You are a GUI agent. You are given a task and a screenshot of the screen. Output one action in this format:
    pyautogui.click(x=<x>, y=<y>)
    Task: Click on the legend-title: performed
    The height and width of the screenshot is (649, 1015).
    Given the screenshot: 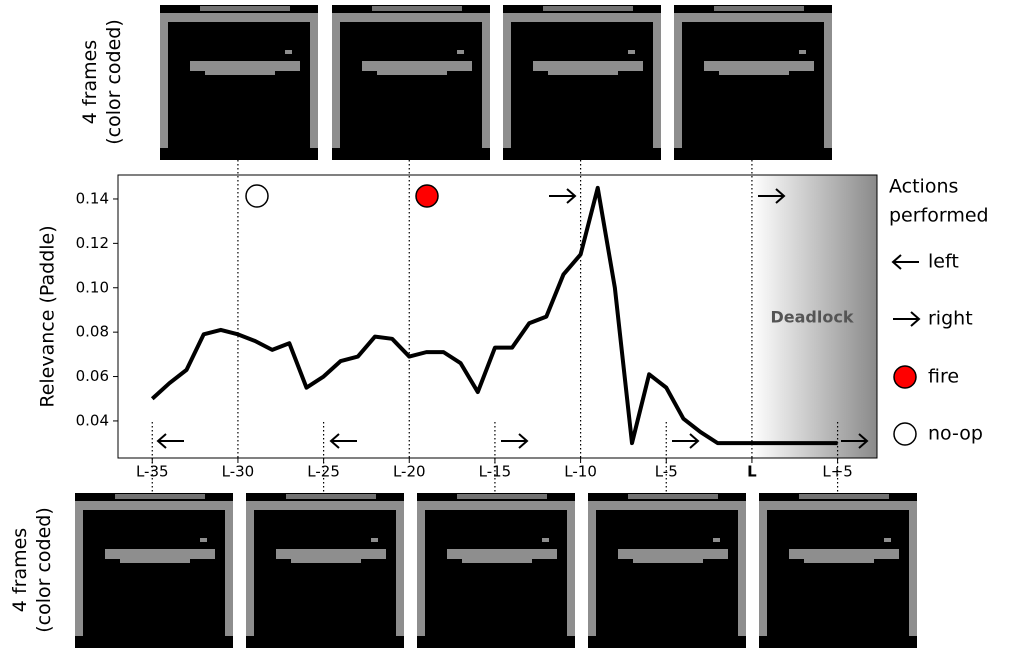 What is the action you would take?
    pyautogui.click(x=939, y=216)
    